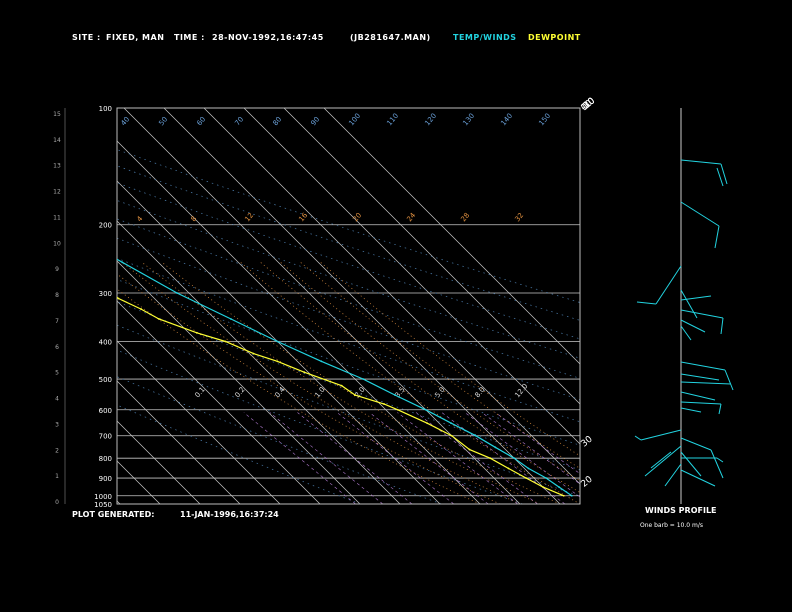  What do you see at coordinates (411, 217) in the screenshot?
I see `mixing-ratio-label: 24` at bounding box center [411, 217].